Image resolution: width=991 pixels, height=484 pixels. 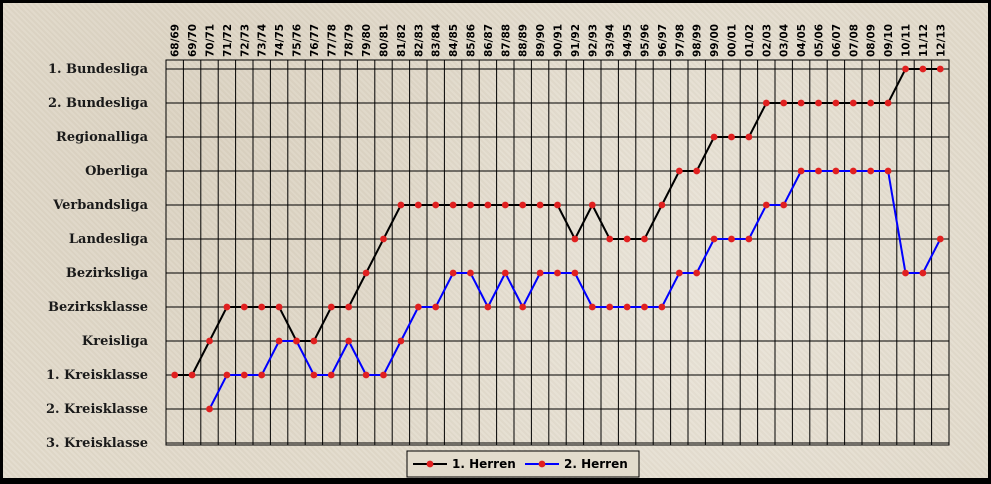 I want to click on y-tick-label: Kreisliga, so click(x=115, y=341).